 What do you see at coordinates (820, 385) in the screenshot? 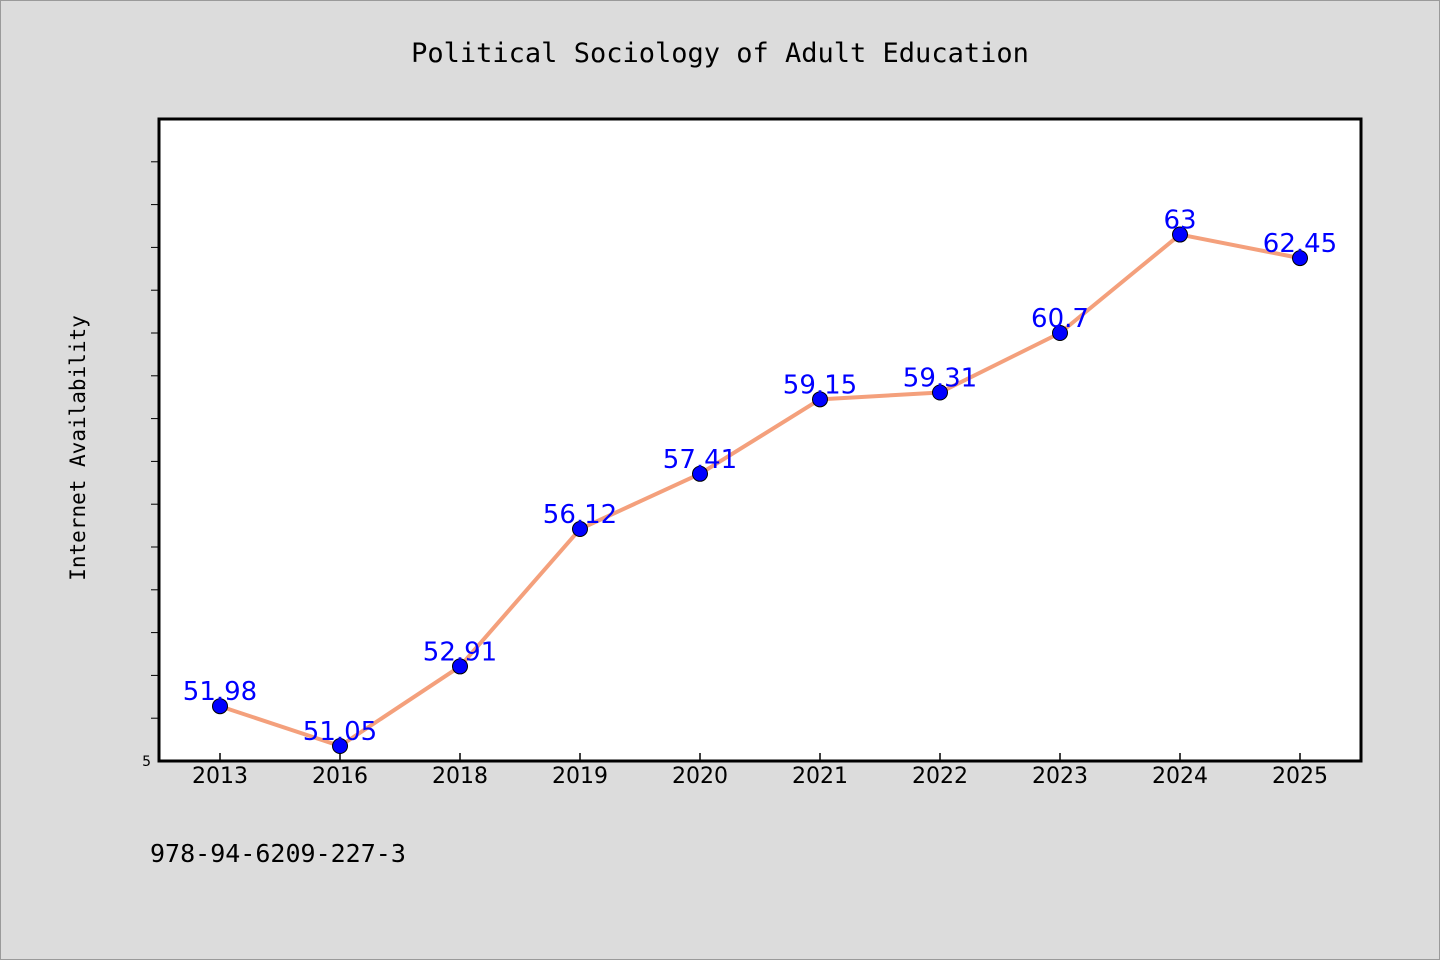
I see `data-label: 59.15` at bounding box center [820, 385].